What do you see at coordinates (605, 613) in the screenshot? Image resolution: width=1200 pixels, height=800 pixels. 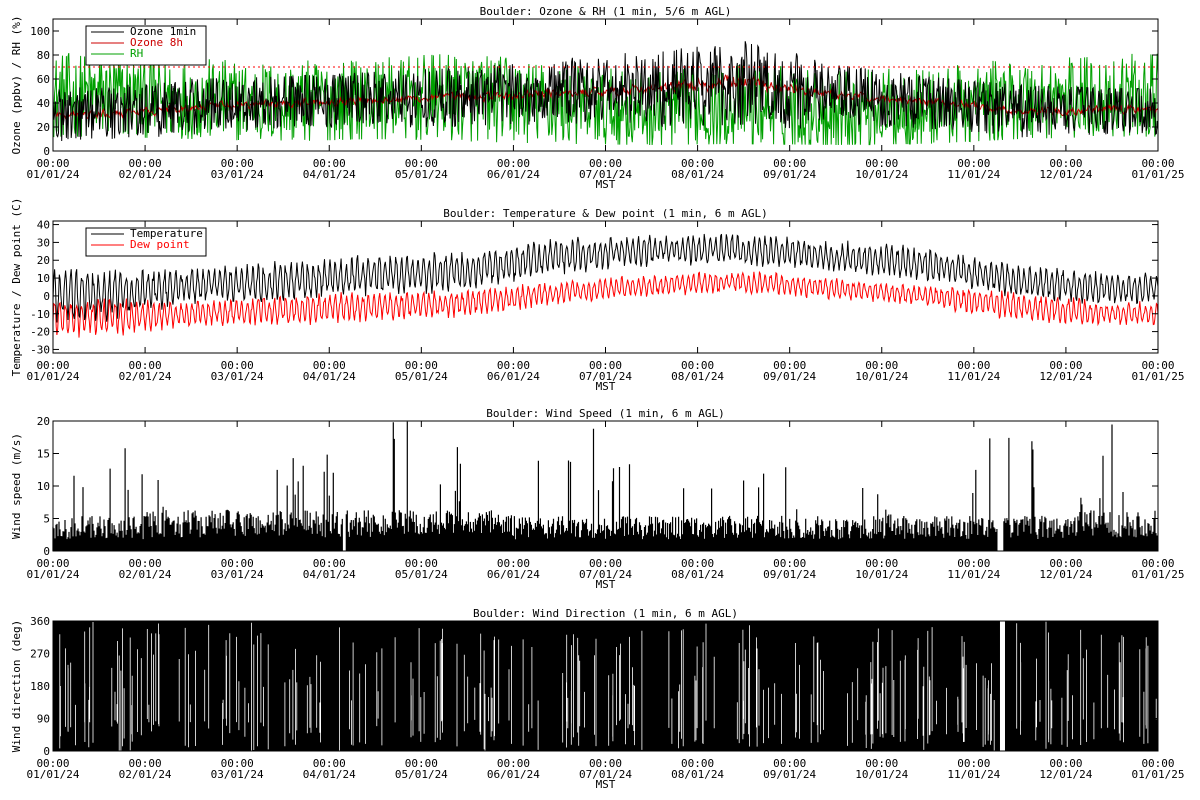 I see `chart-title: Boulder: Wind Direction (1 min, 6 m AGL)` at bounding box center [605, 613].